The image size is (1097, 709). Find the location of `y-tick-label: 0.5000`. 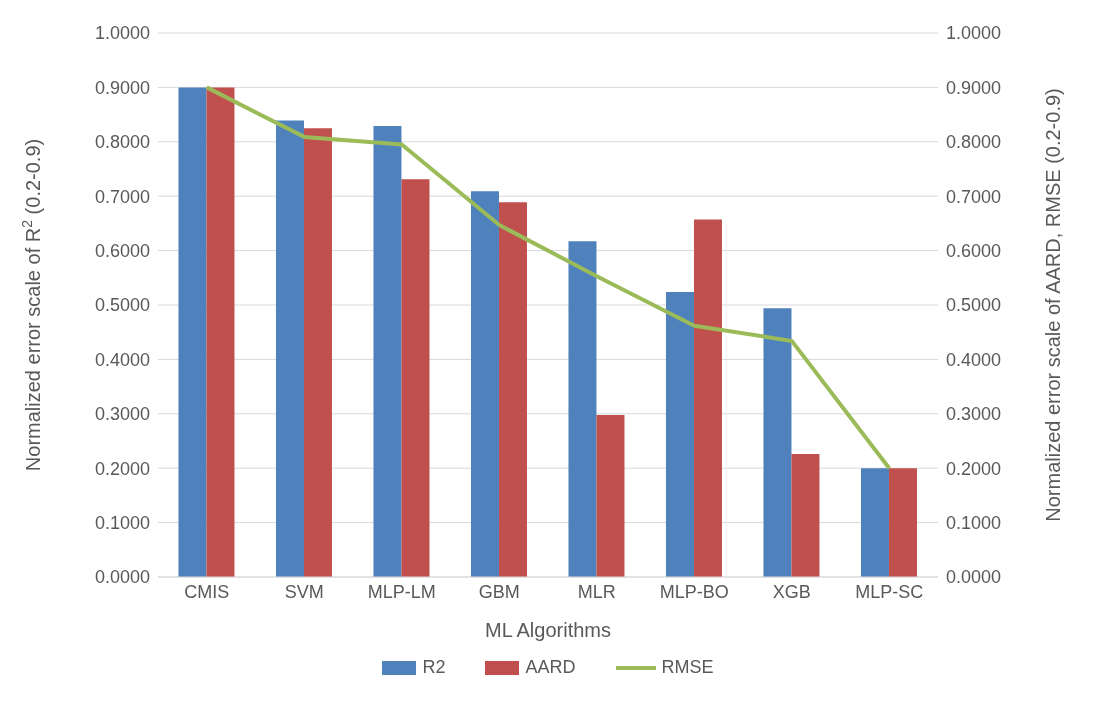

y-tick-label: 0.5000 is located at coordinates (122, 305).